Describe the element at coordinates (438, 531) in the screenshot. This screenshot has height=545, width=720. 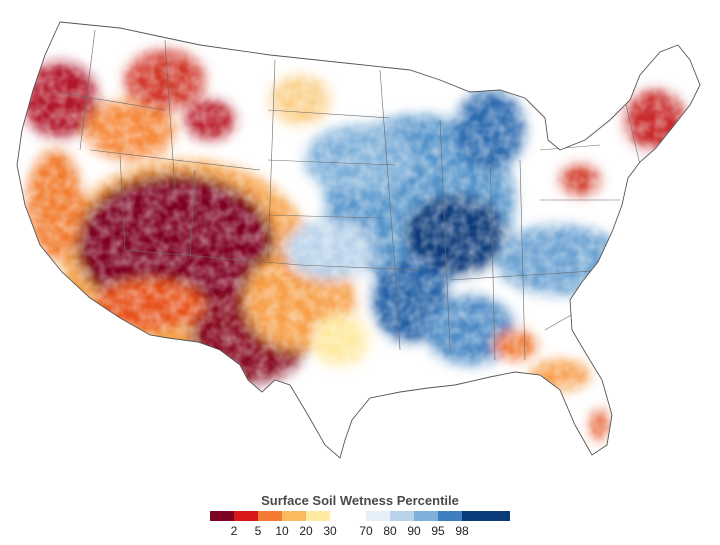
I see `legend-tick-95: 95` at that location.